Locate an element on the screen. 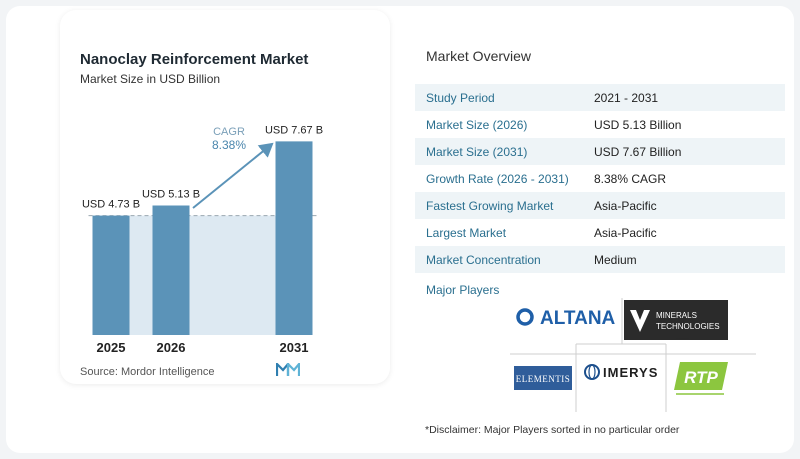 Image resolution: width=800 pixels, height=459 pixels. data-label-2025: USD 4.73 B is located at coordinates (111, 205).